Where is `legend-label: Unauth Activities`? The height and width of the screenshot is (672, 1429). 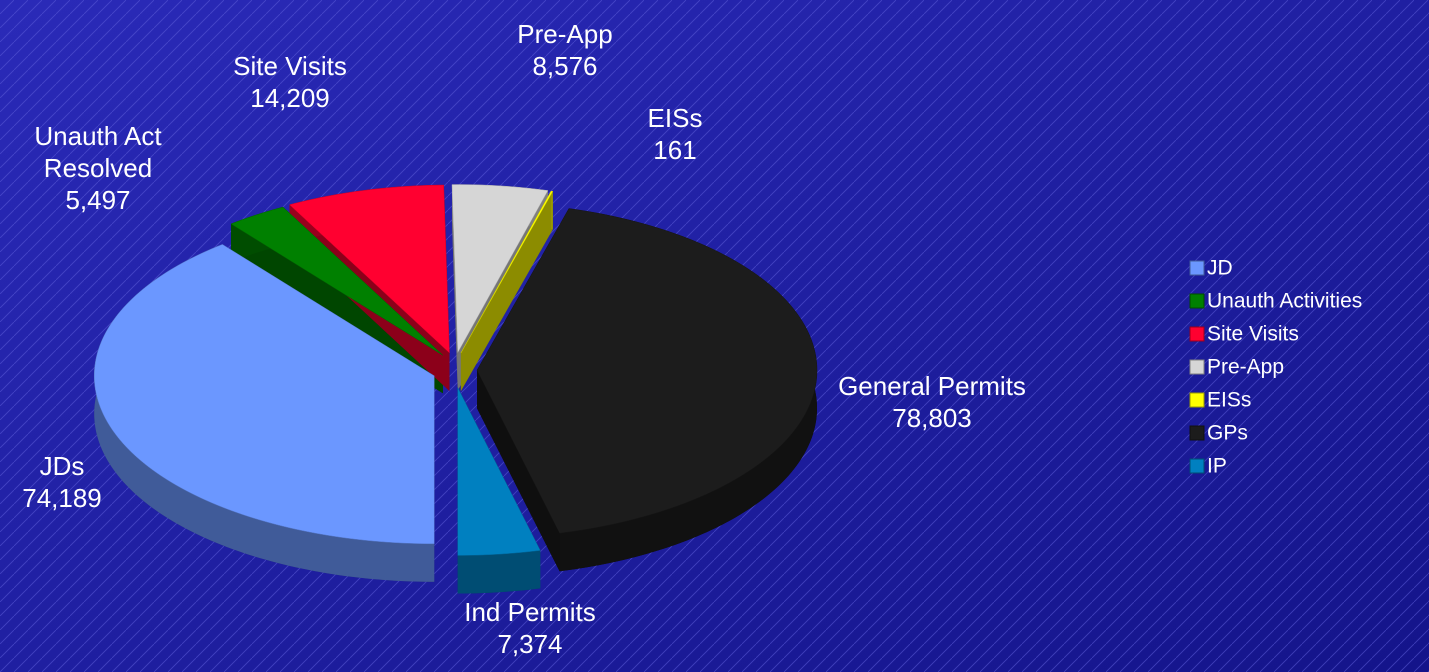
legend-label: Unauth Activities is located at coordinates (1284, 301).